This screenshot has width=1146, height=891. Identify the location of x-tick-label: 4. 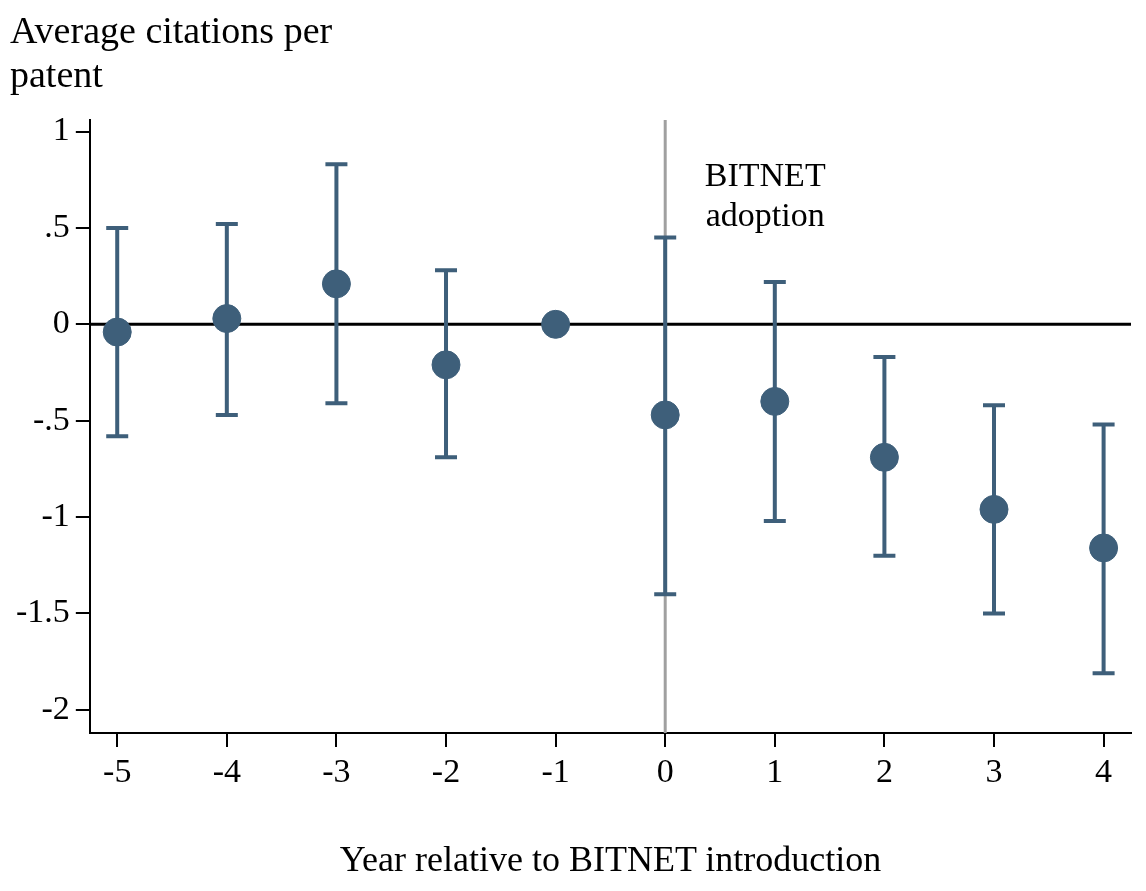
(1104, 771).